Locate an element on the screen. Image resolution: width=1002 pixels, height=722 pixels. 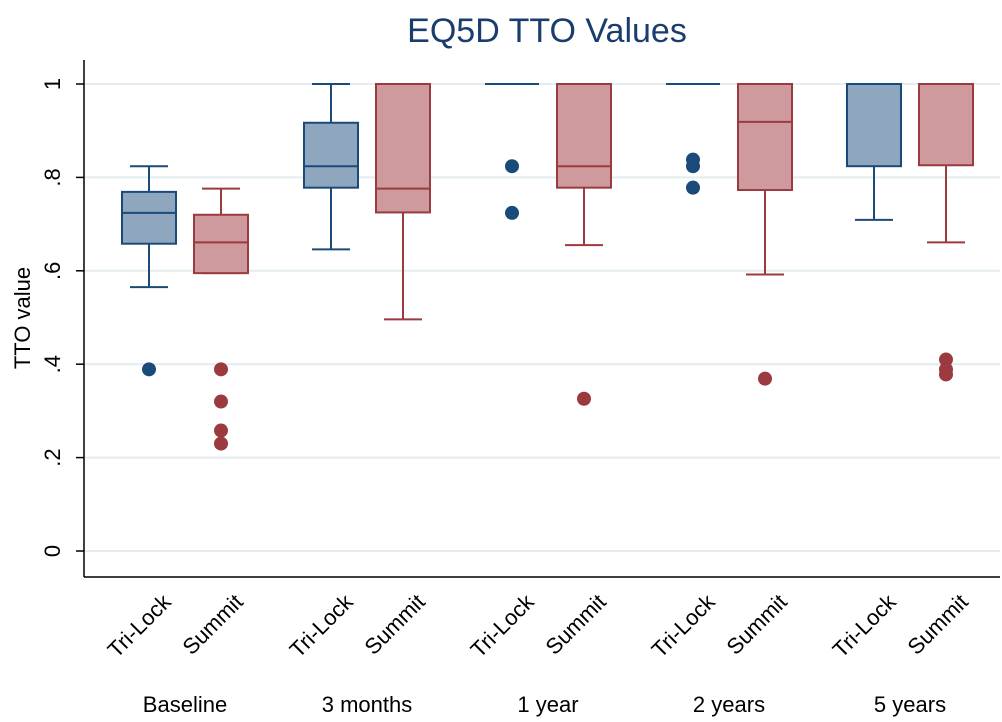
y-tick-label: .8 is located at coordinates (52, 177).